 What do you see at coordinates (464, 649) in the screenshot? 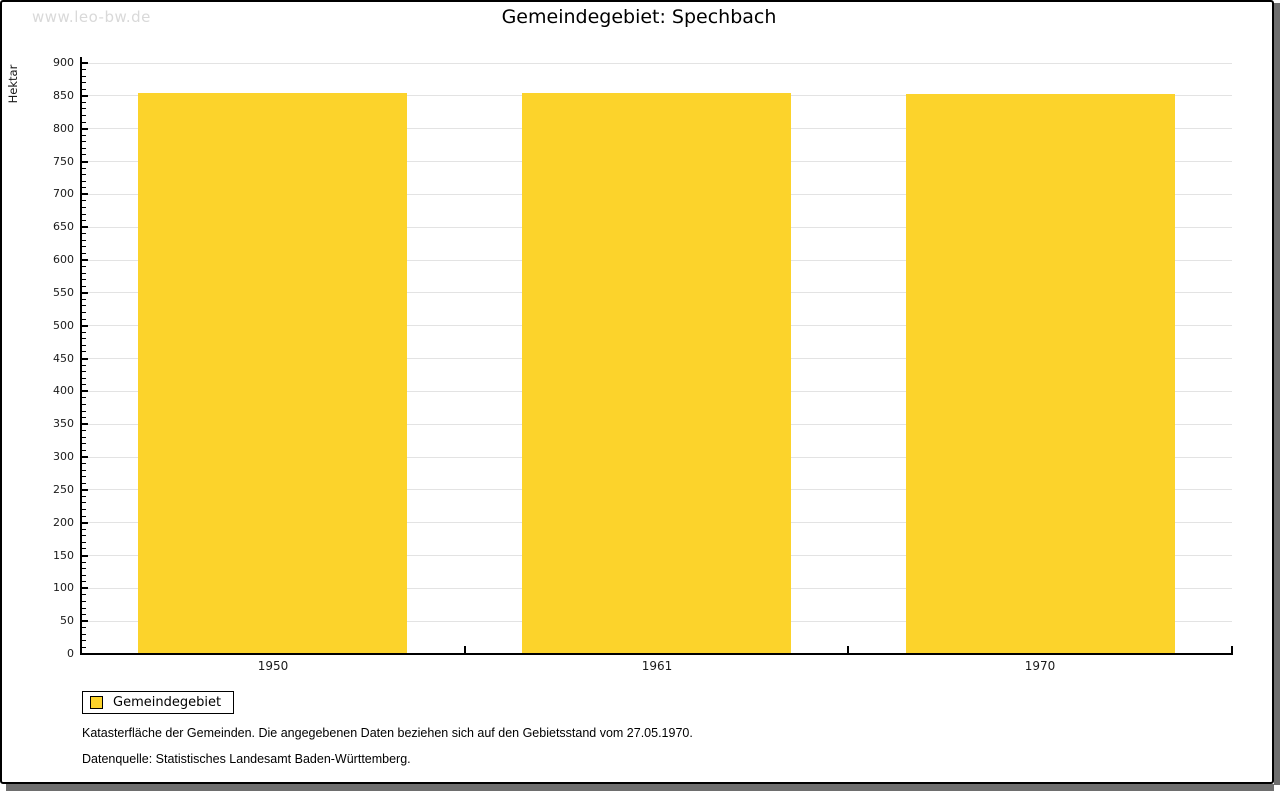
I see `x-category-tick` at bounding box center [464, 649].